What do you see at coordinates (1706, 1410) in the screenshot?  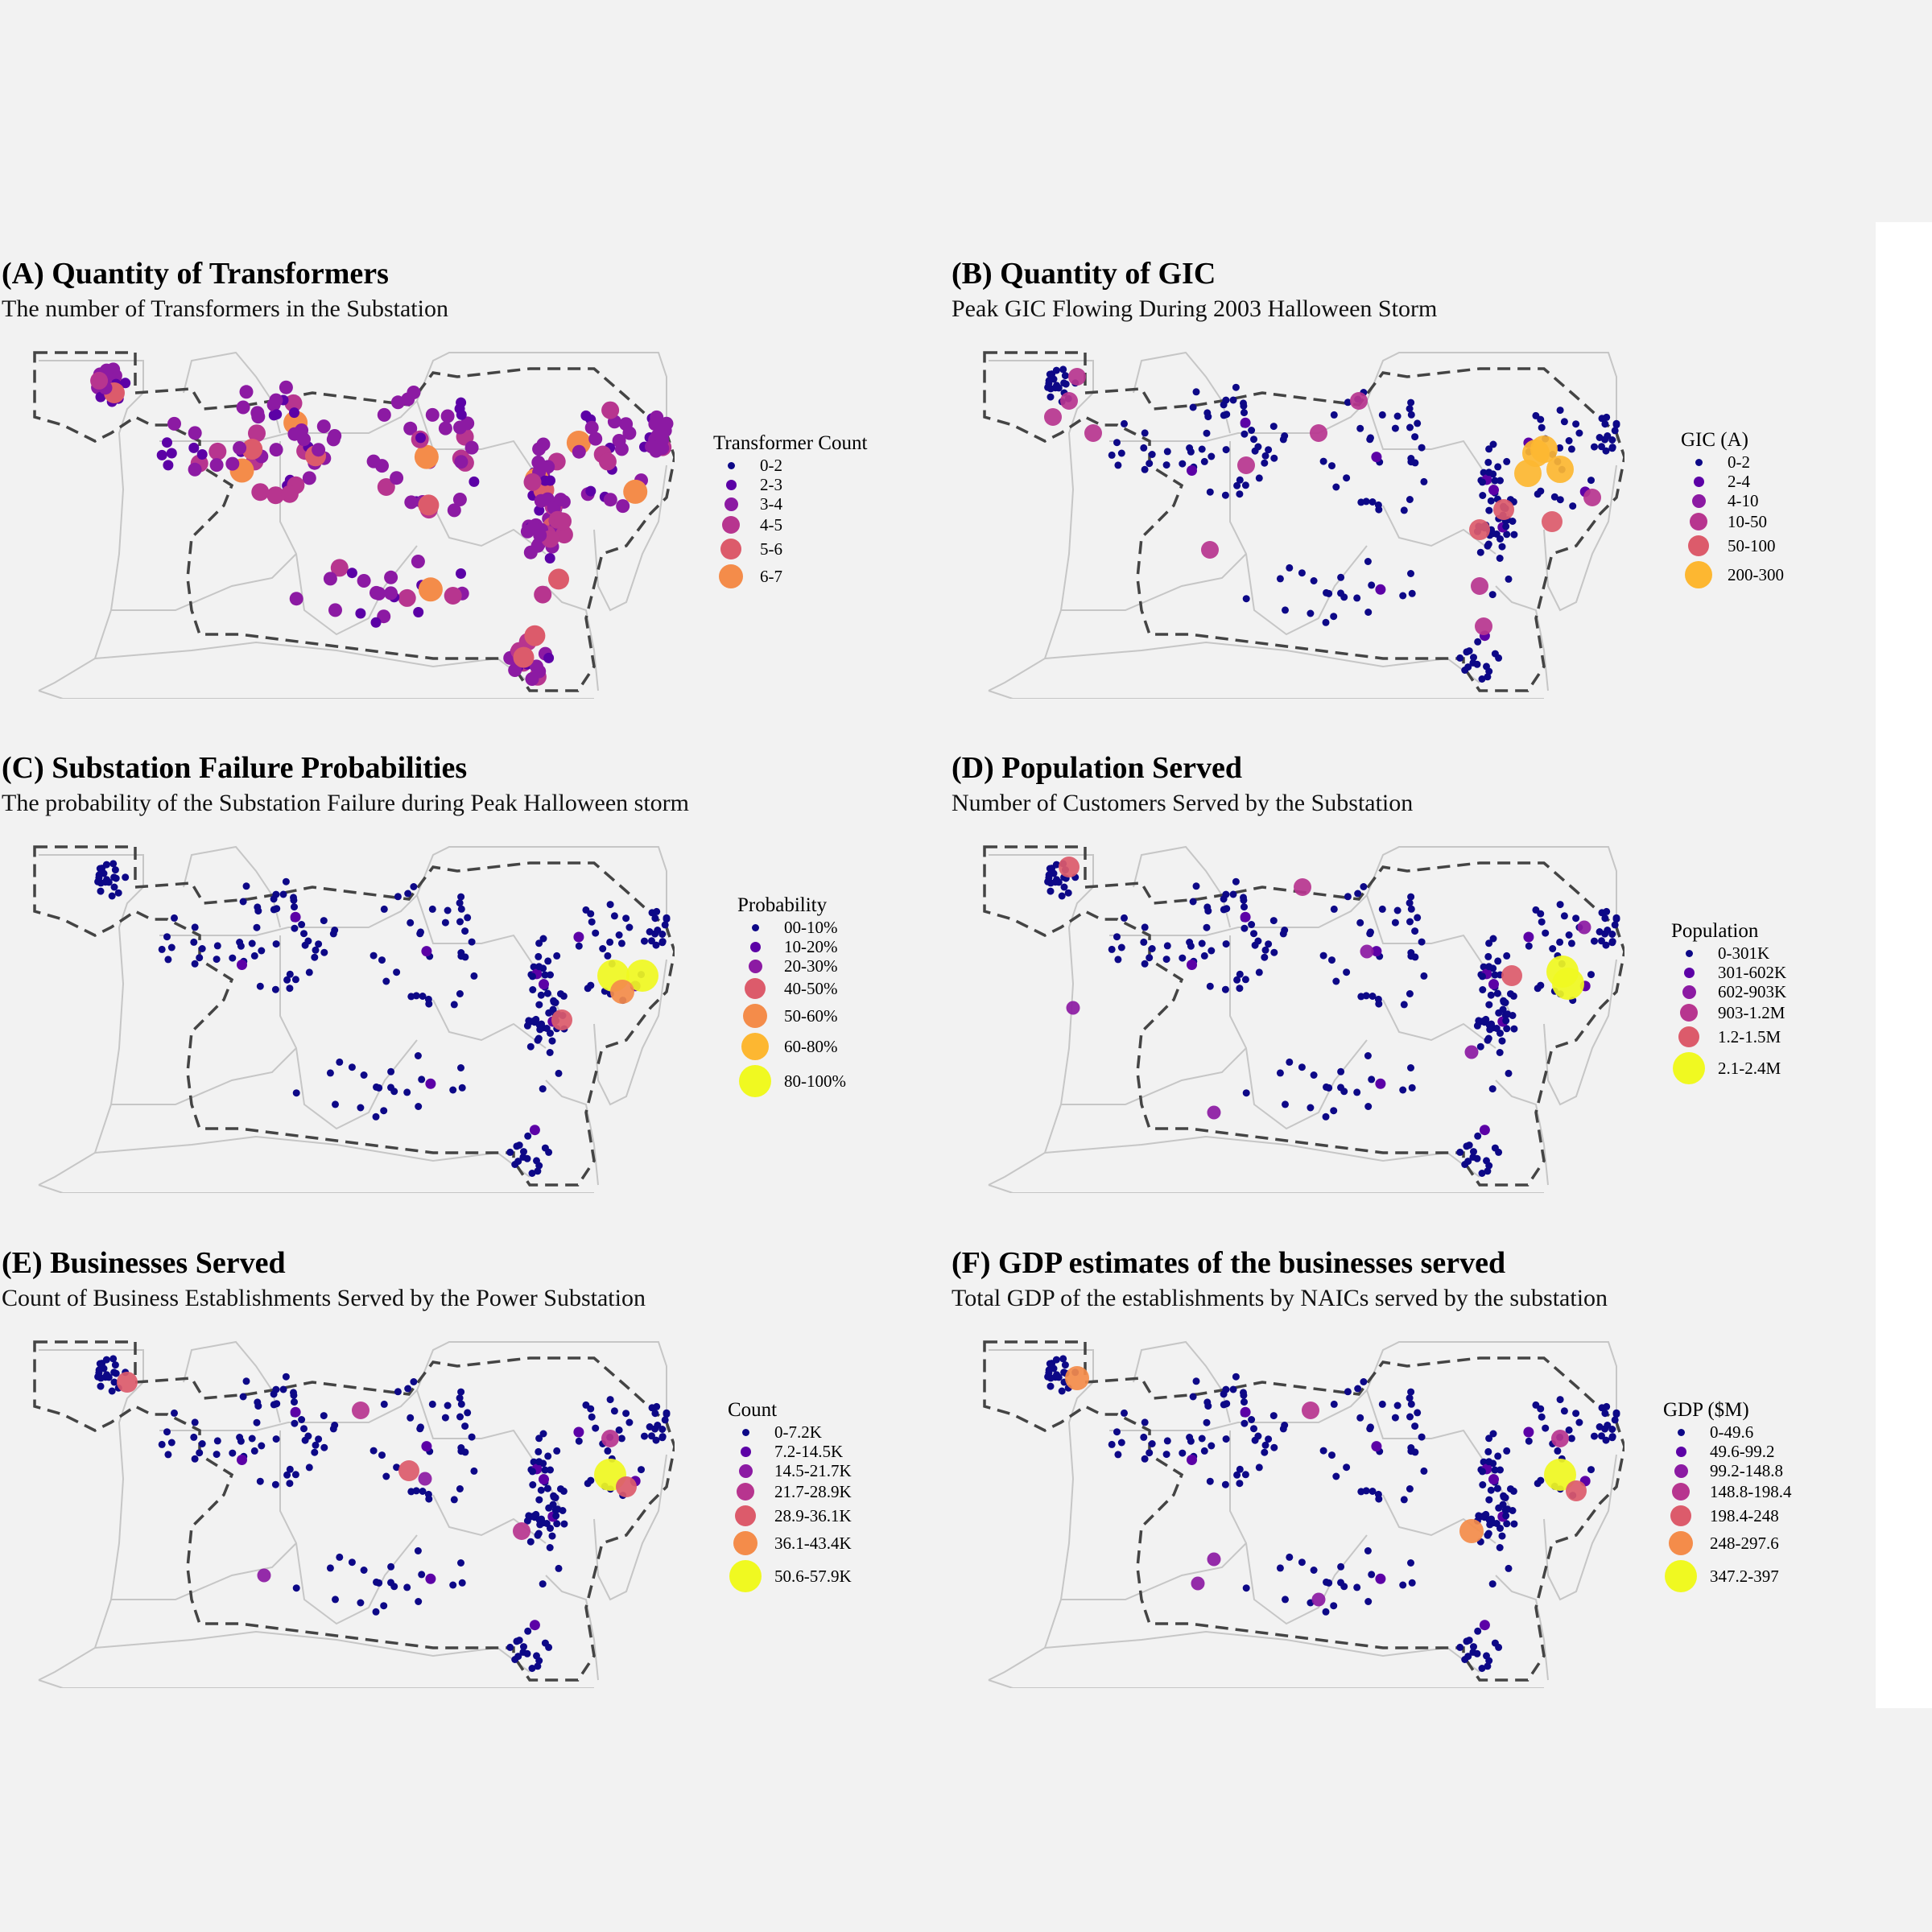 I see `legend-title: GDP ($M)` at bounding box center [1706, 1410].